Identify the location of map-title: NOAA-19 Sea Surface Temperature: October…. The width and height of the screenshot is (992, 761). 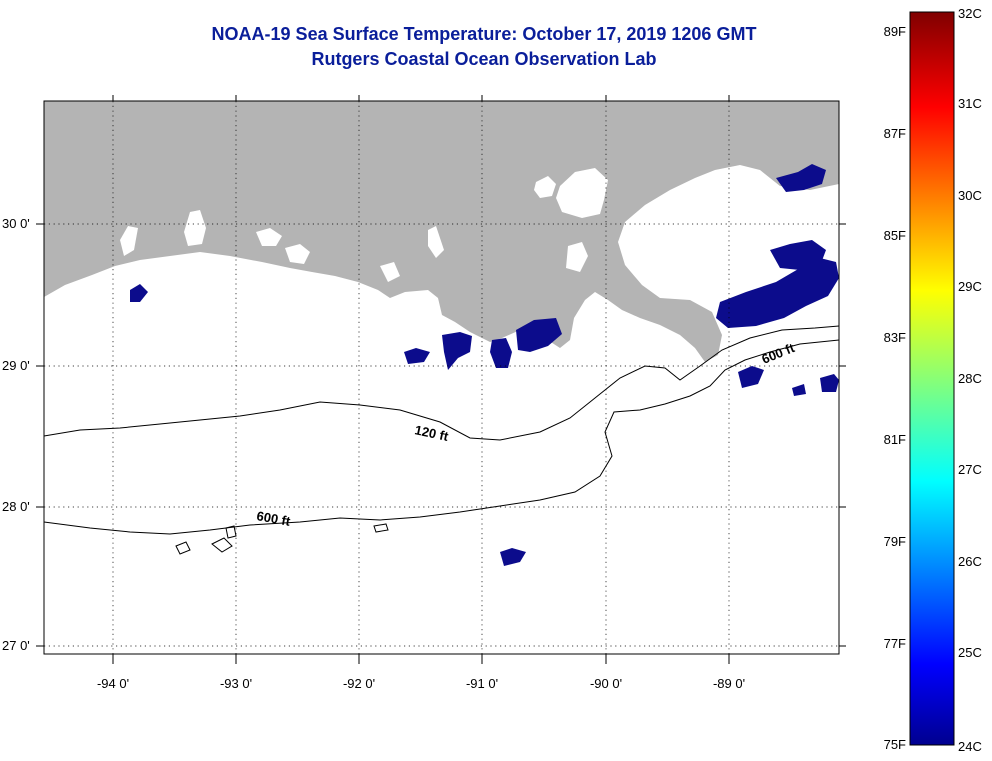
(484, 34).